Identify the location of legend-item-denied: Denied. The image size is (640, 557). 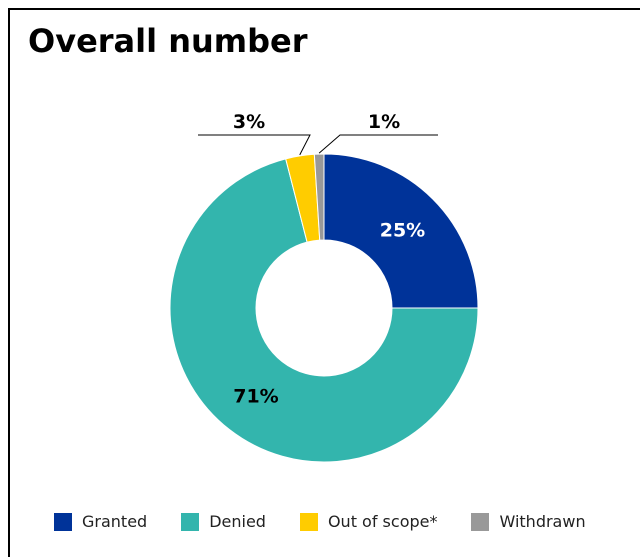
(223, 521).